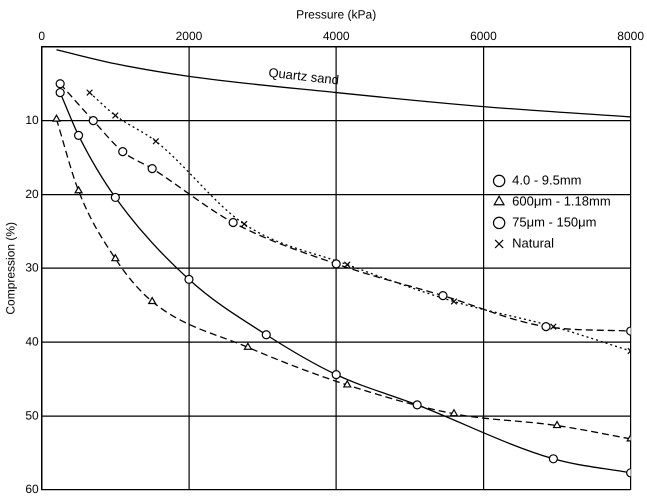 This screenshot has width=647, height=500. Describe the element at coordinates (189, 35) in the screenshot. I see `x-tick-label: 2000` at that location.